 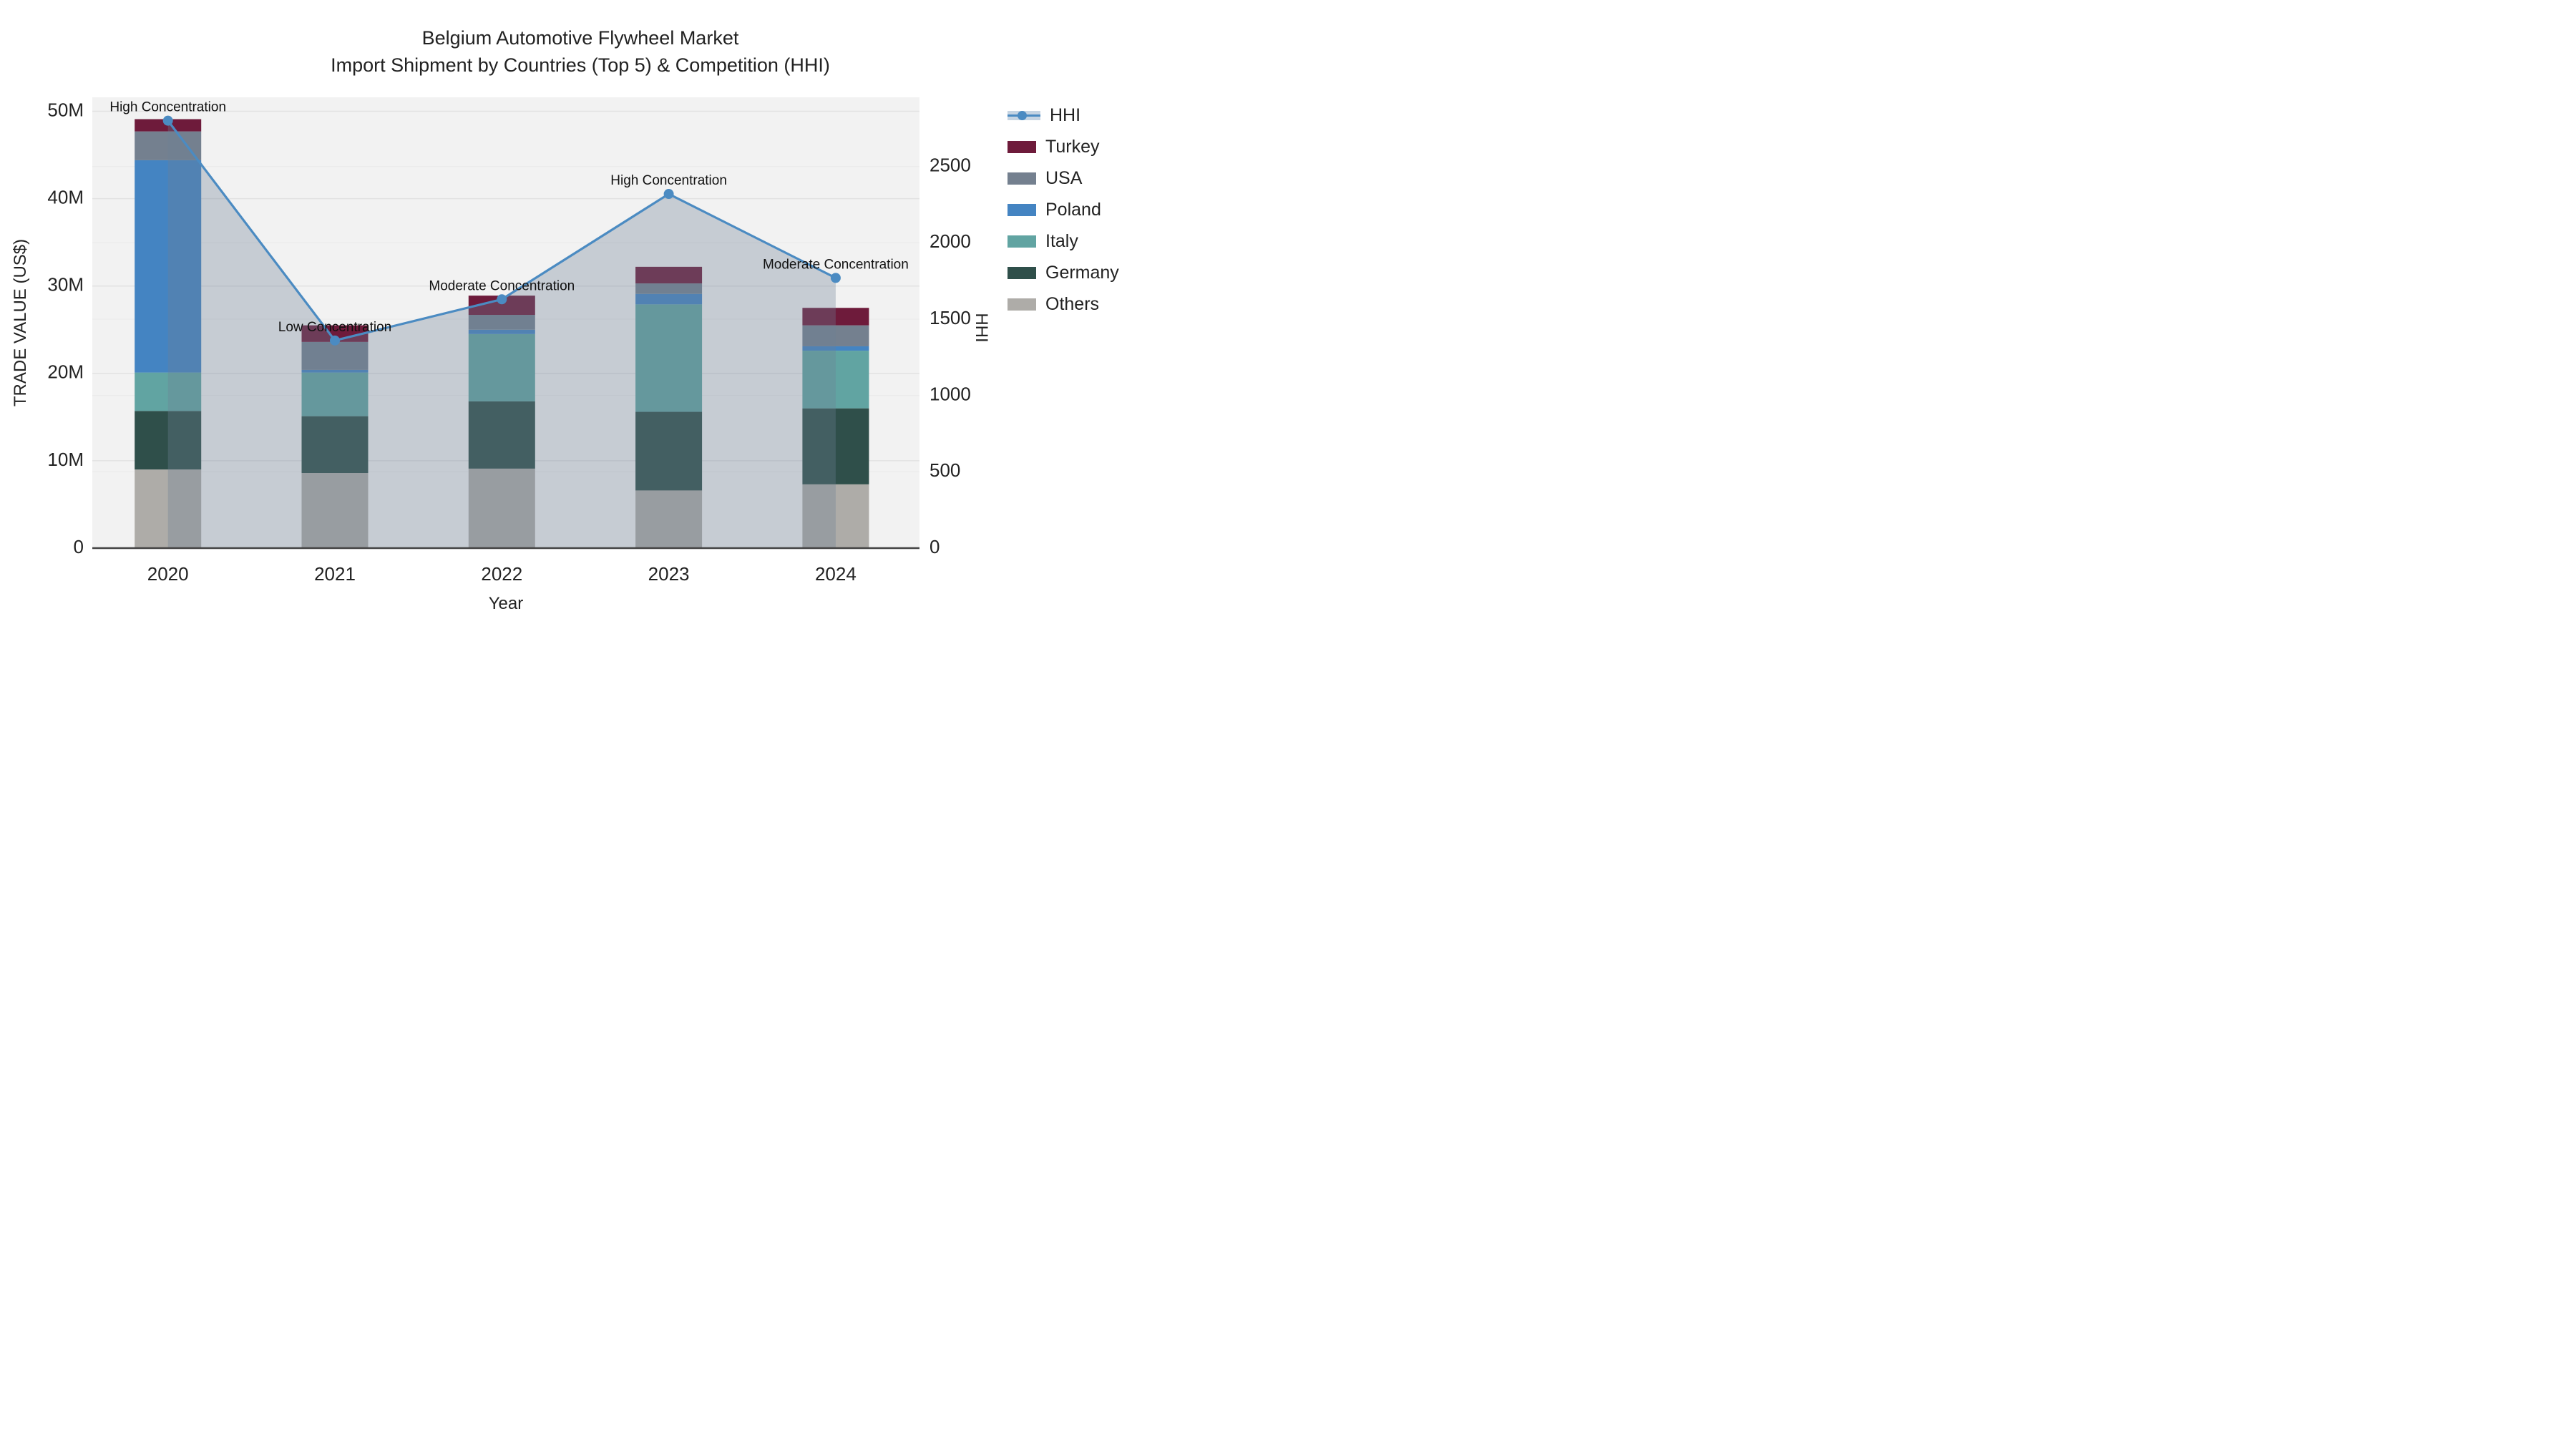 I want to click on legend-item-italy: Italy, so click(x=1063, y=241).